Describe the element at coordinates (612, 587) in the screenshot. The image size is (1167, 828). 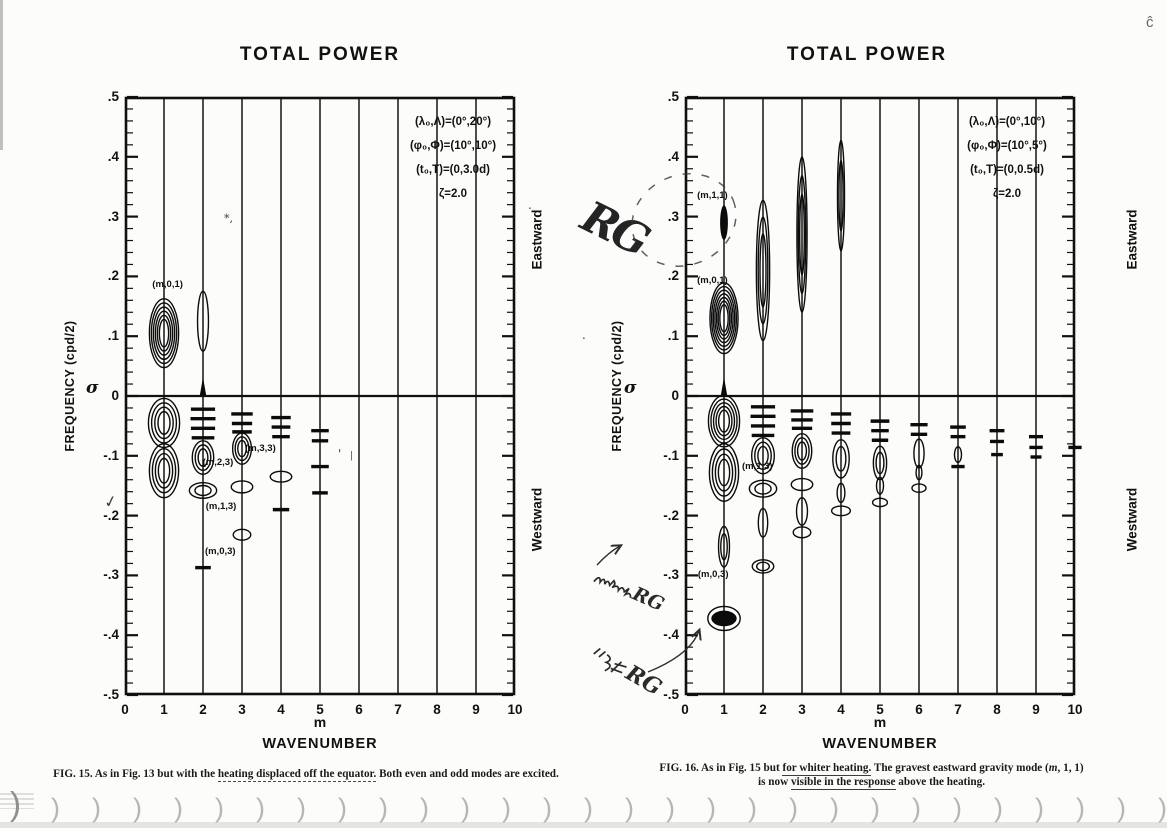
I see `handwritten-scribble` at that location.